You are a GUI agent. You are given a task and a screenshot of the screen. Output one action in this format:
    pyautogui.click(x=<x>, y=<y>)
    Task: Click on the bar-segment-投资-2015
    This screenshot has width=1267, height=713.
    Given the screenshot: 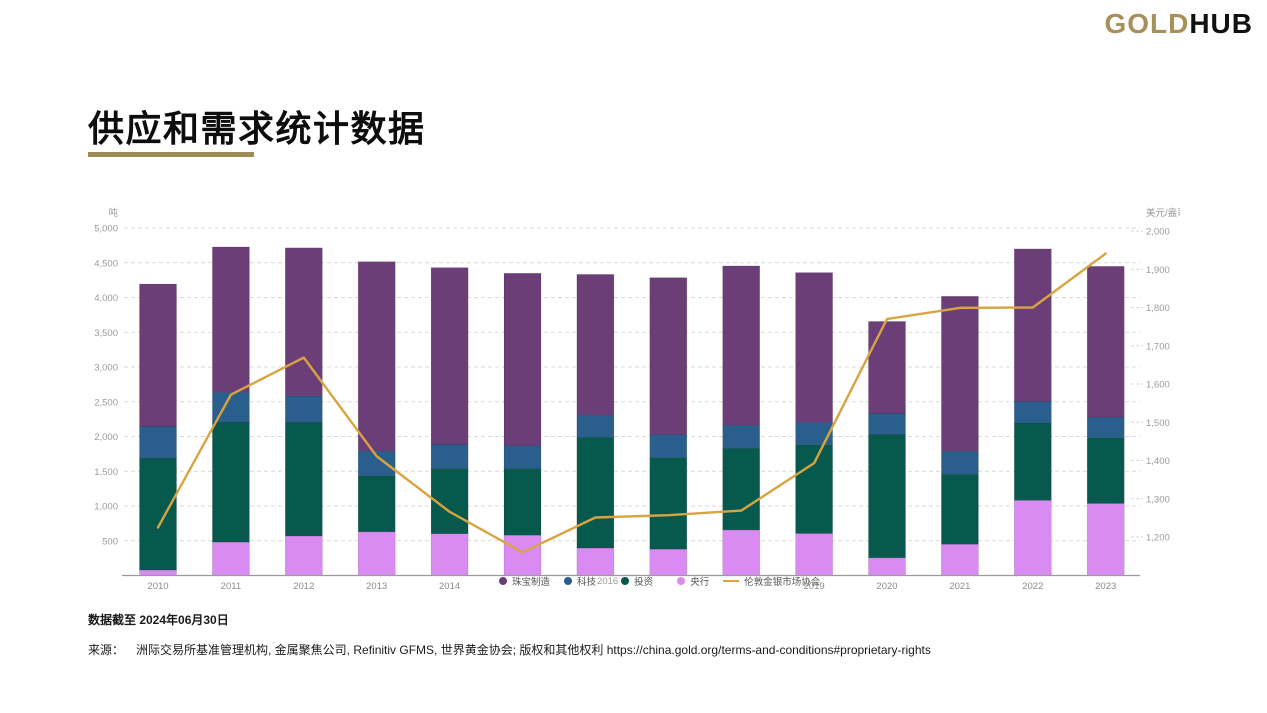 What is the action you would take?
    pyautogui.click(x=522, y=502)
    